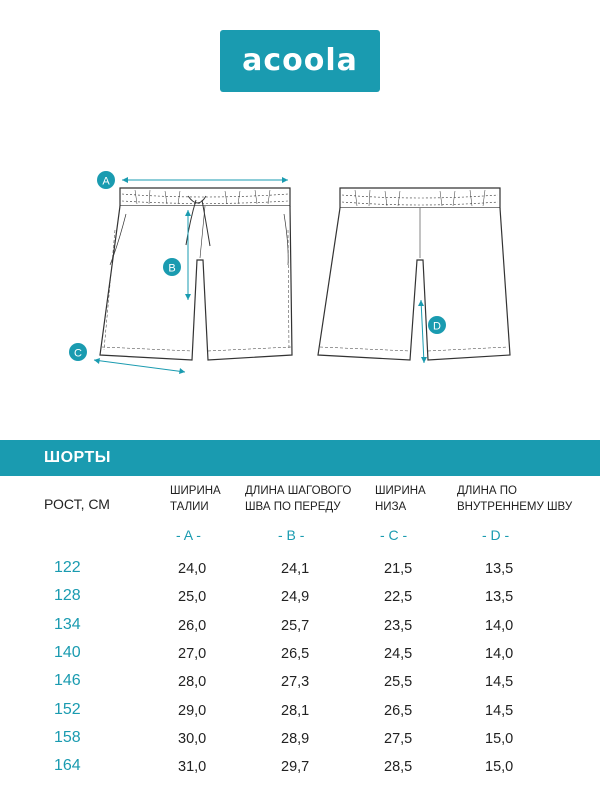 Image resolution: width=600 pixels, height=800 pixels. I want to click on column-header-front-crotch-length: ДЛИНА ШАГОВОГО ШВА ПО ПЕРЕДУ, so click(298, 499).